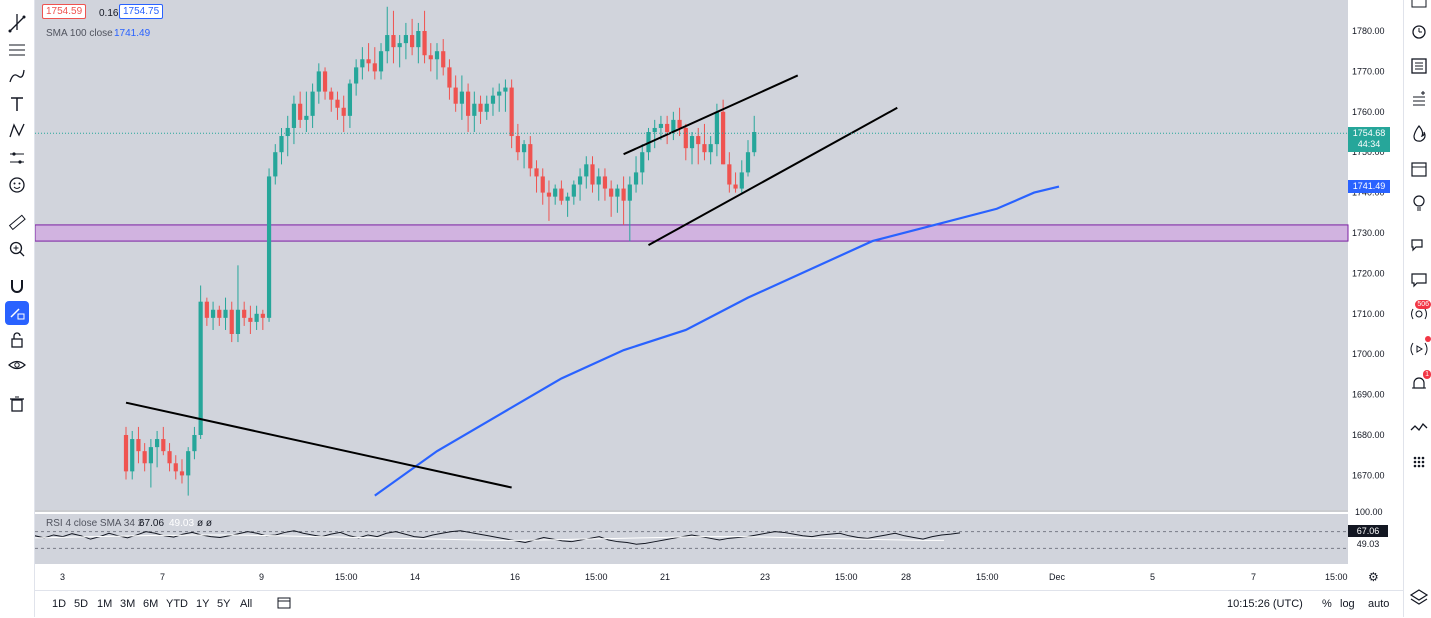 The height and width of the screenshot is (618, 1431). What do you see at coordinates (1375, 282) in the screenshot?
I see `price-axis` at bounding box center [1375, 282].